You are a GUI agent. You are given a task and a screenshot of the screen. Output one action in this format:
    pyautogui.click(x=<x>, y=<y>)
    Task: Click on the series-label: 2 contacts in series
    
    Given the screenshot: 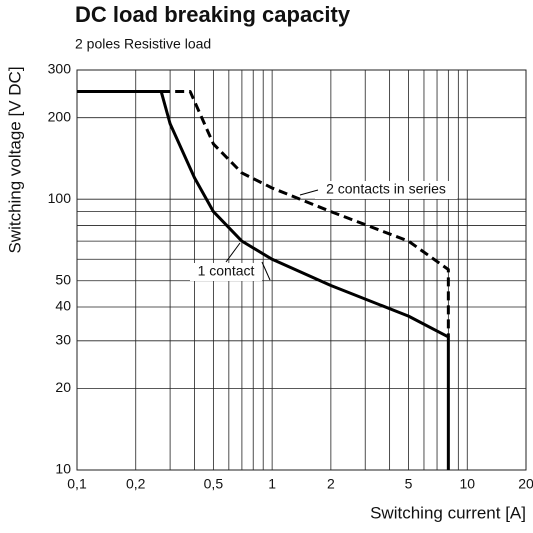 What is the action you would take?
    pyautogui.click(x=386, y=189)
    